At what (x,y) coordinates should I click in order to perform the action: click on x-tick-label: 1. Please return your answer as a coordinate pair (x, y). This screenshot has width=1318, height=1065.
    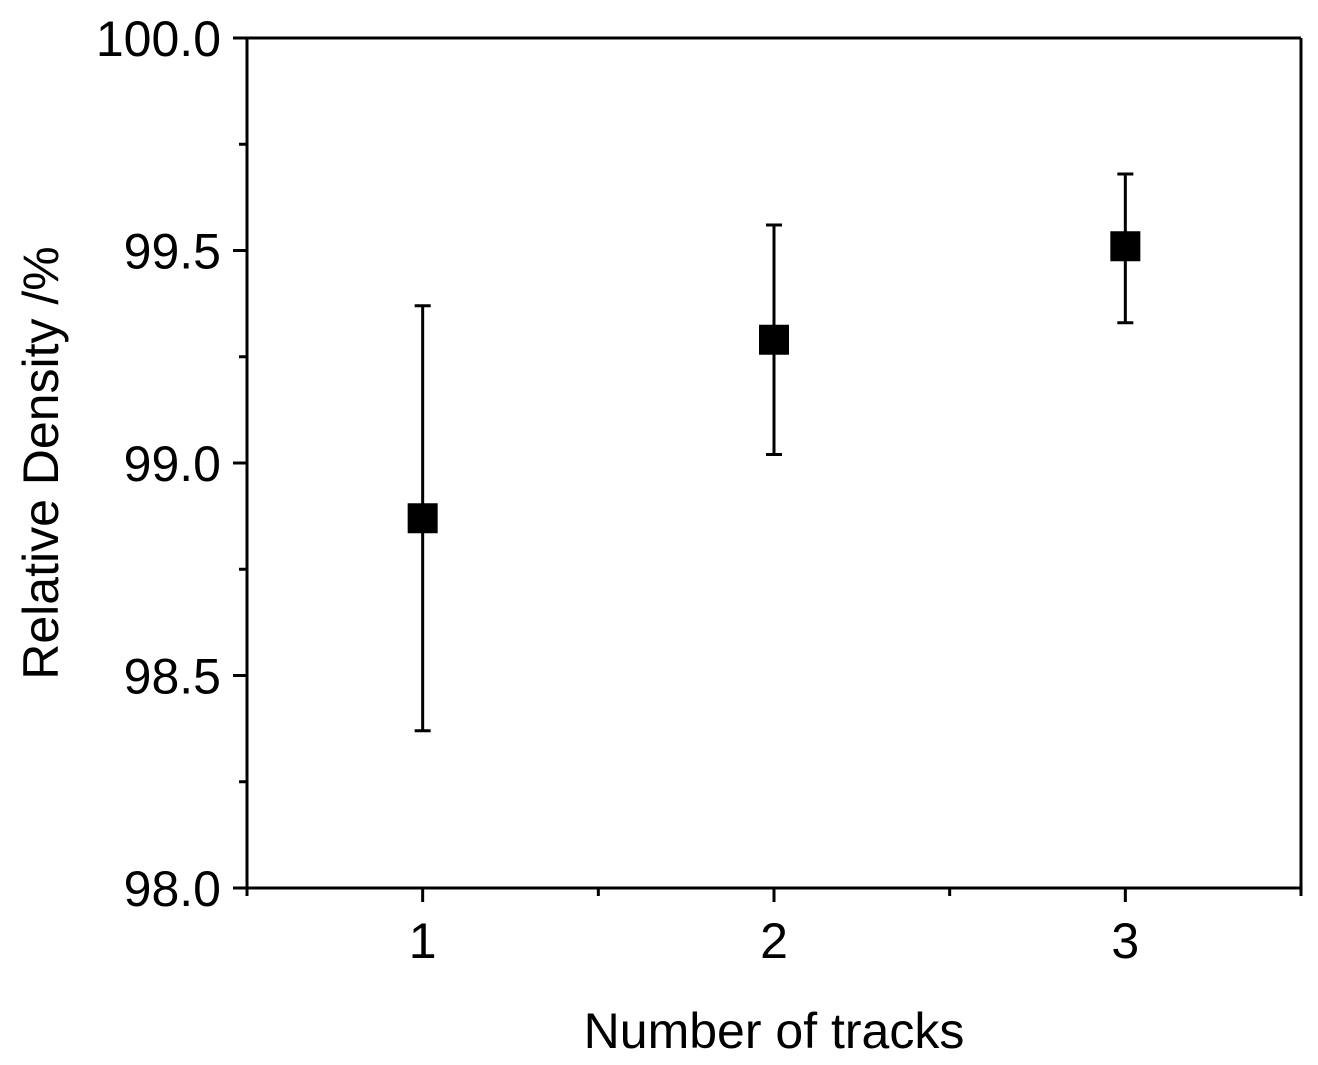
    Looking at the image, I should click on (423, 941).